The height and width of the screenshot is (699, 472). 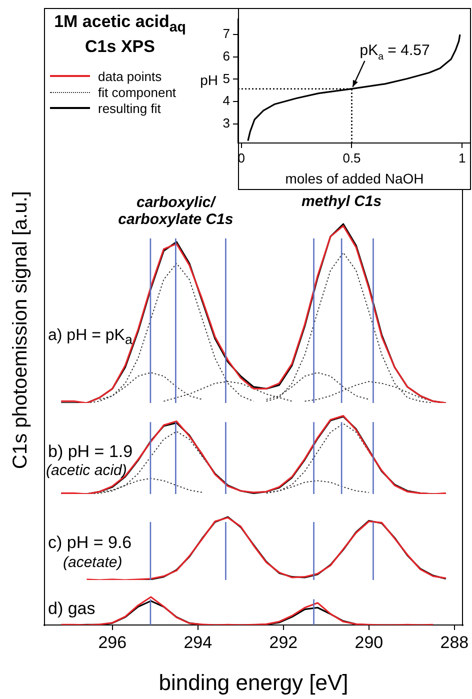 I want to click on annotation: a) pH = pK$_{a}$, so click(x=90, y=337).